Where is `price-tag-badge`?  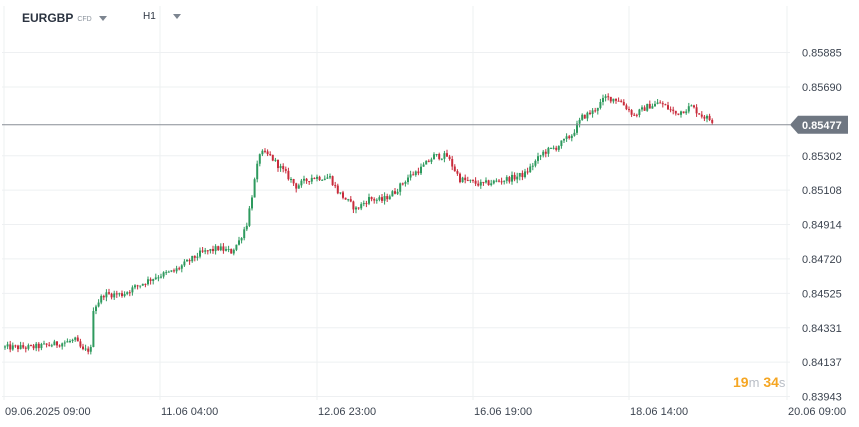 price-tag-badge is located at coordinates (819, 124).